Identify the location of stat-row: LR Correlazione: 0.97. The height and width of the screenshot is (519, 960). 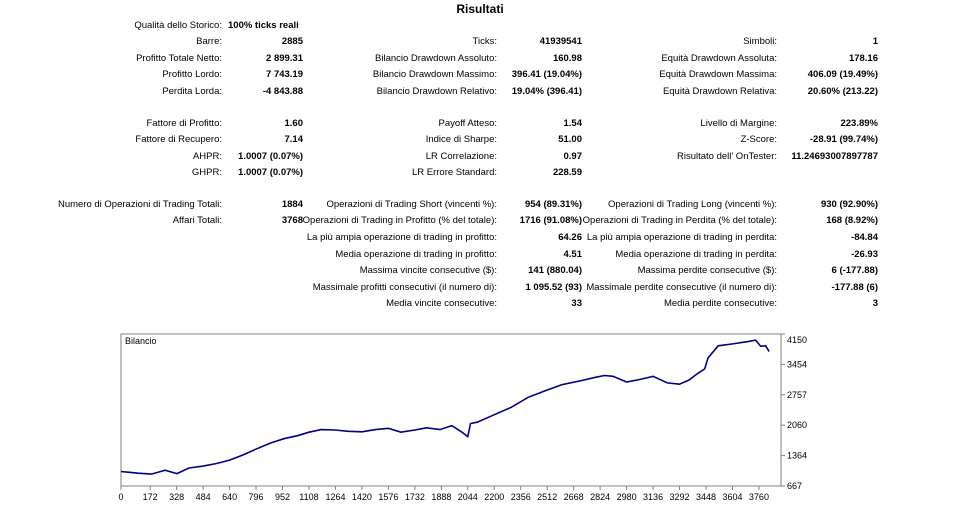
(480, 157).